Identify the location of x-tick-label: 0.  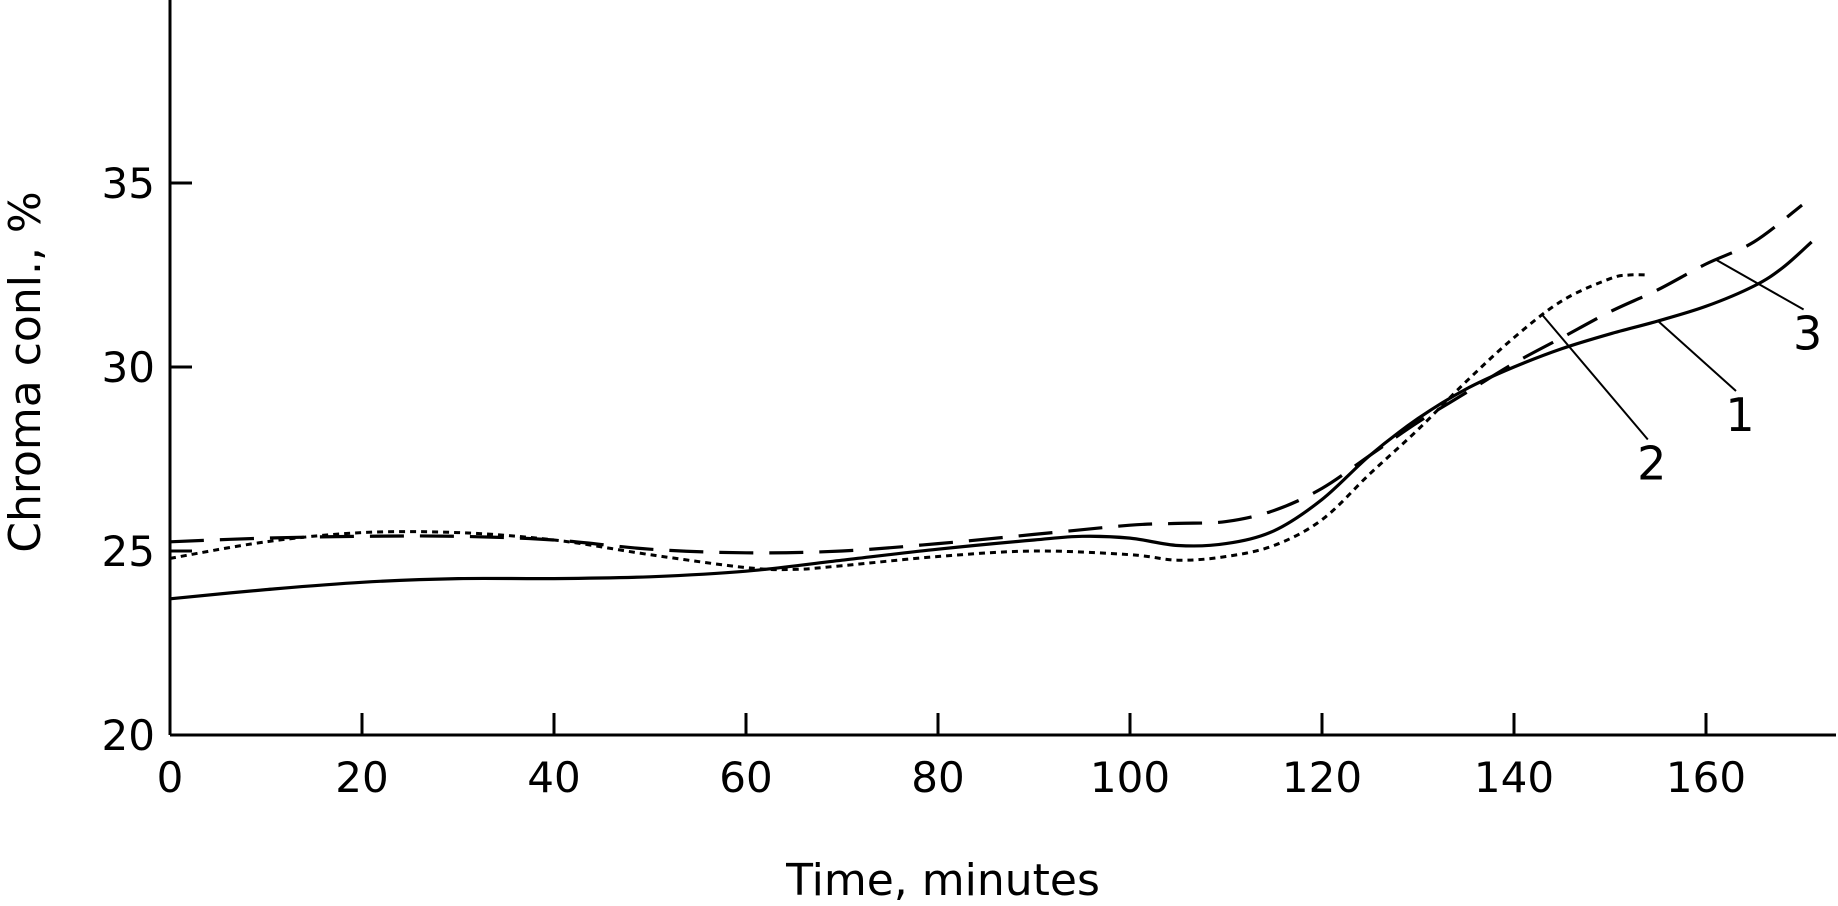
(170, 777).